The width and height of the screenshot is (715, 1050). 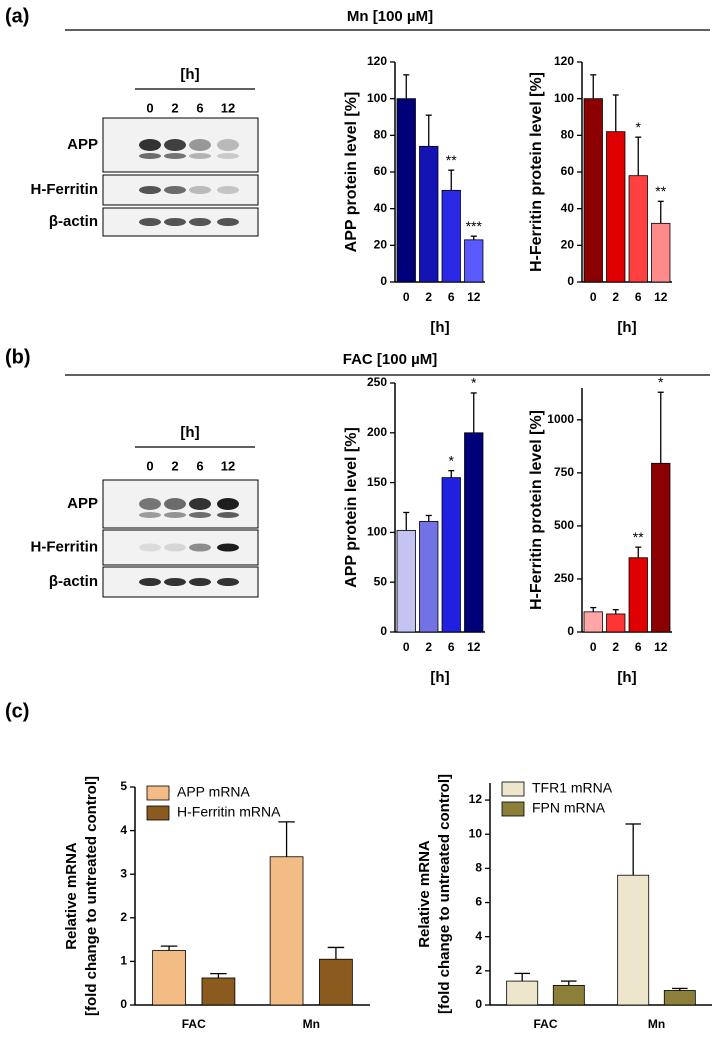 I want to click on y-tick-label: 60, so click(x=568, y=171).